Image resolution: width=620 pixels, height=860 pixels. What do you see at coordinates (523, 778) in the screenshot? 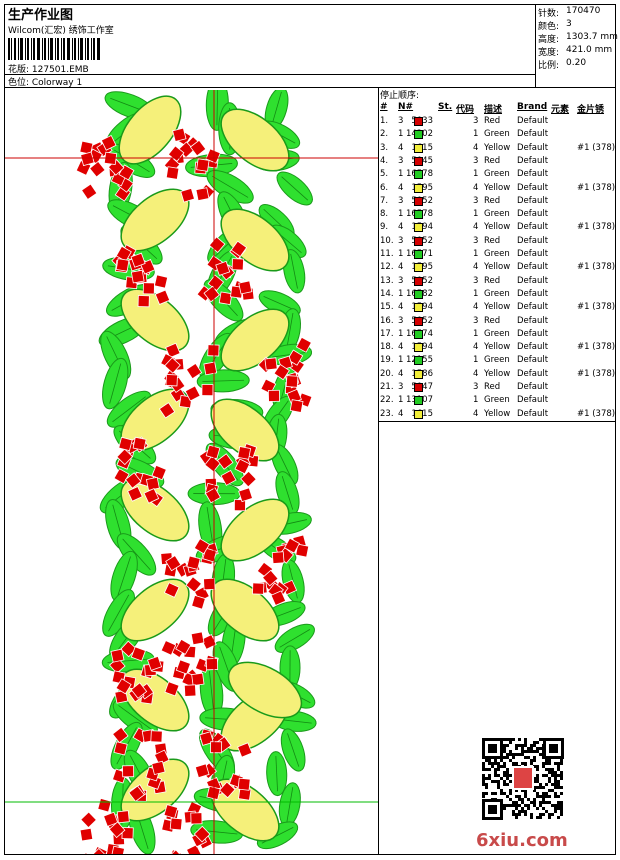
I see `qr-logo` at bounding box center [523, 778].